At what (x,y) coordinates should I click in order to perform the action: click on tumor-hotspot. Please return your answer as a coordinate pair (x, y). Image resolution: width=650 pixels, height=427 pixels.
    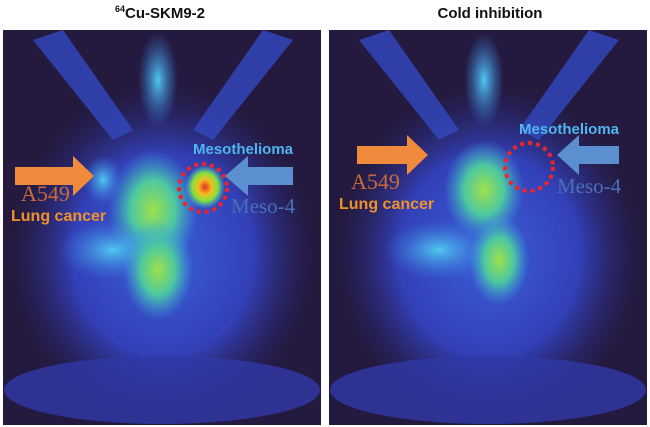
    Looking at the image, I should click on (205, 187).